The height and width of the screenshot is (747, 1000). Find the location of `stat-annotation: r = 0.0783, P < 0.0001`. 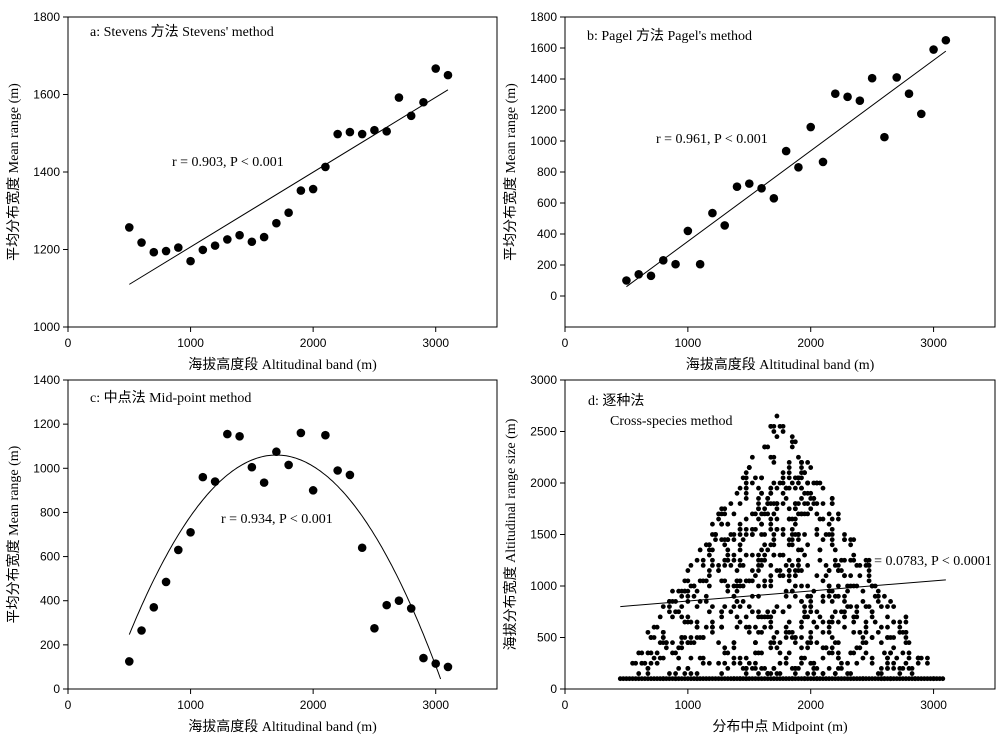

stat-annotation: r = 0.0783, P < 0.0001 is located at coordinates (929, 561).